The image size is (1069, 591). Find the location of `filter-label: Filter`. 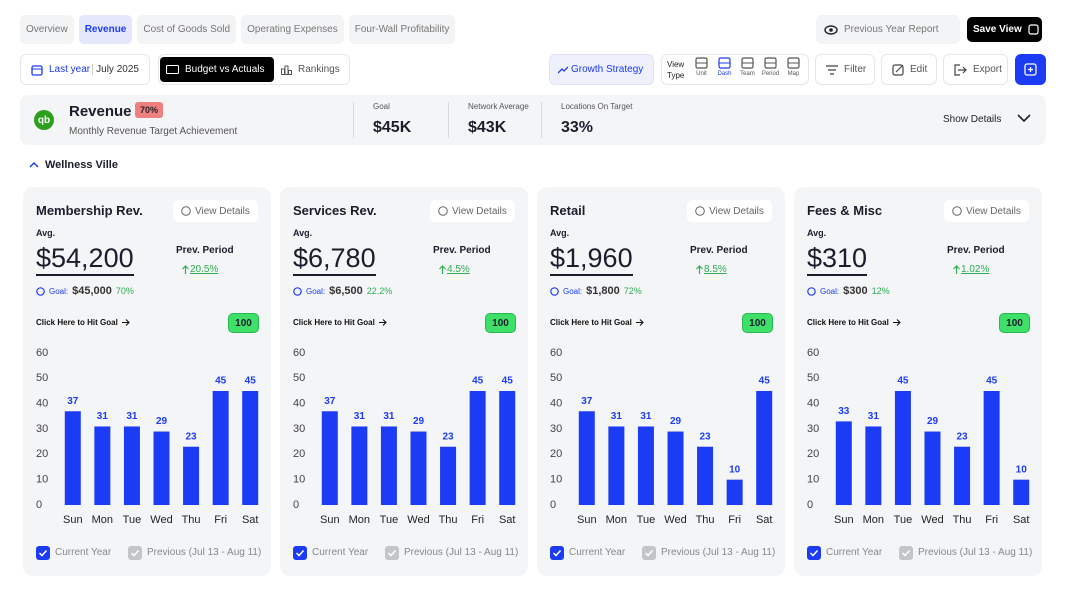

filter-label: Filter is located at coordinates (855, 69).